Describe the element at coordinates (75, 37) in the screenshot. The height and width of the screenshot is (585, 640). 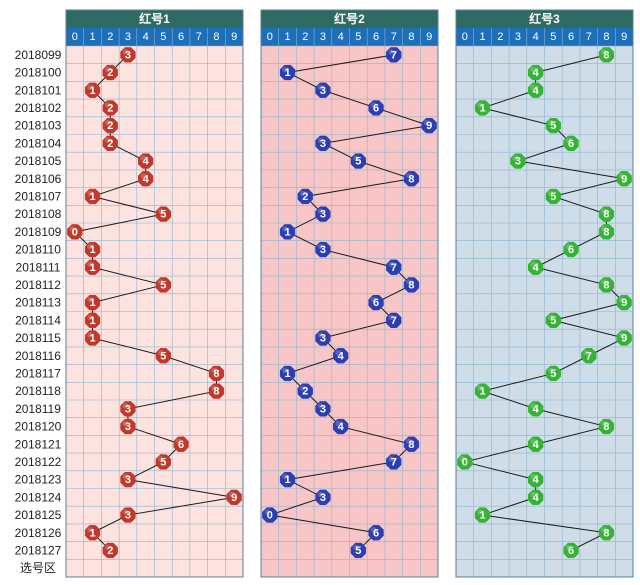
I see `digit-header: 0` at that location.